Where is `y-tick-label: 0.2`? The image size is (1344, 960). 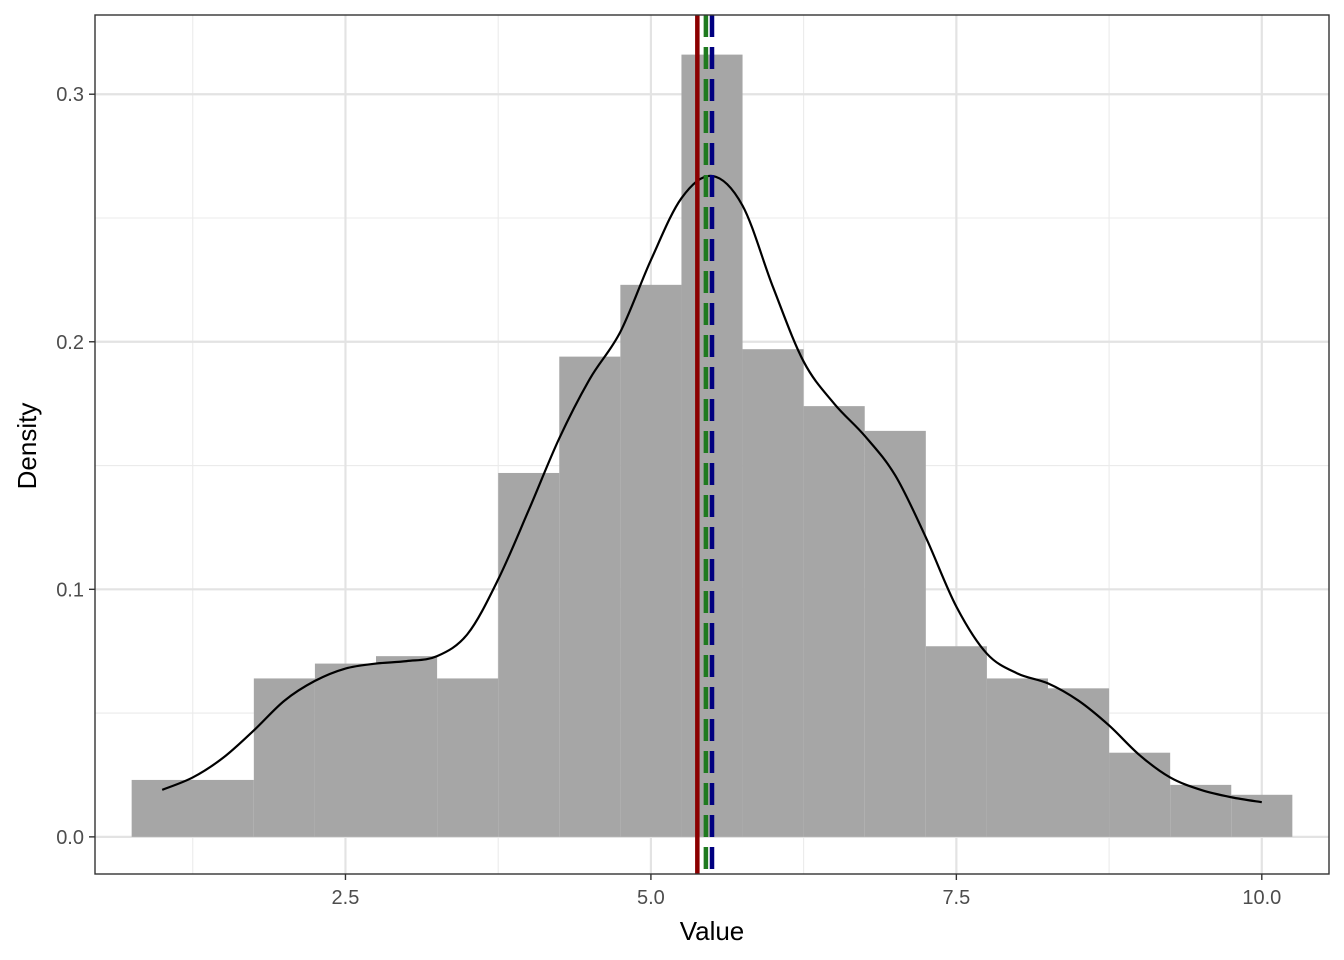 y-tick-label: 0.2 is located at coordinates (70, 343).